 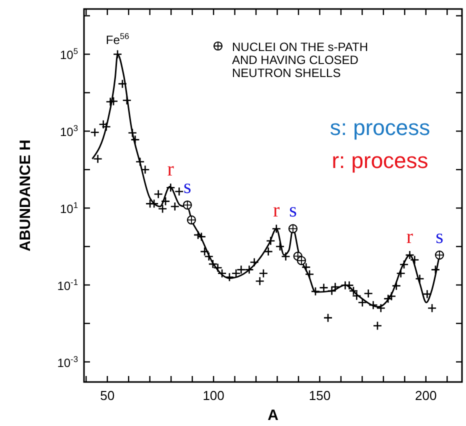 What do you see at coordinates (300, 60) in the screenshot?
I see `legend-label: NUCLEI ON THE s-PATH AND HAVING CLOSED NEUTRON SHELLS` at bounding box center [300, 60].